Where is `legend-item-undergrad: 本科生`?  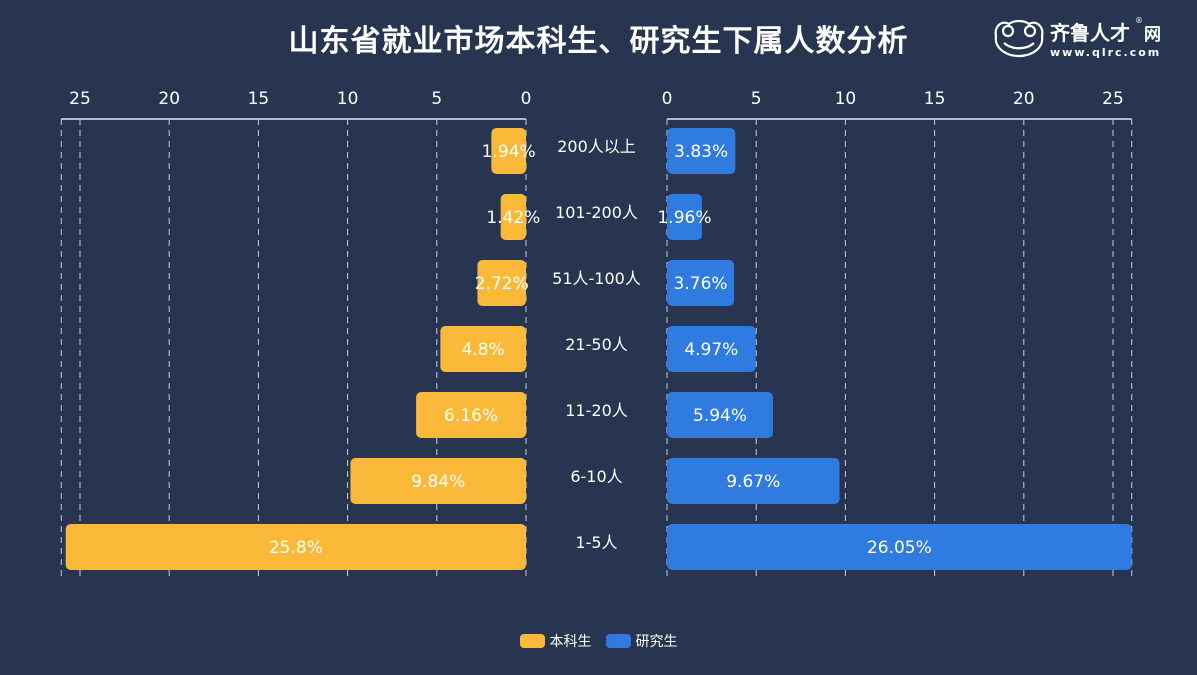
legend-item-undergrad: 本科生 is located at coordinates (555, 641).